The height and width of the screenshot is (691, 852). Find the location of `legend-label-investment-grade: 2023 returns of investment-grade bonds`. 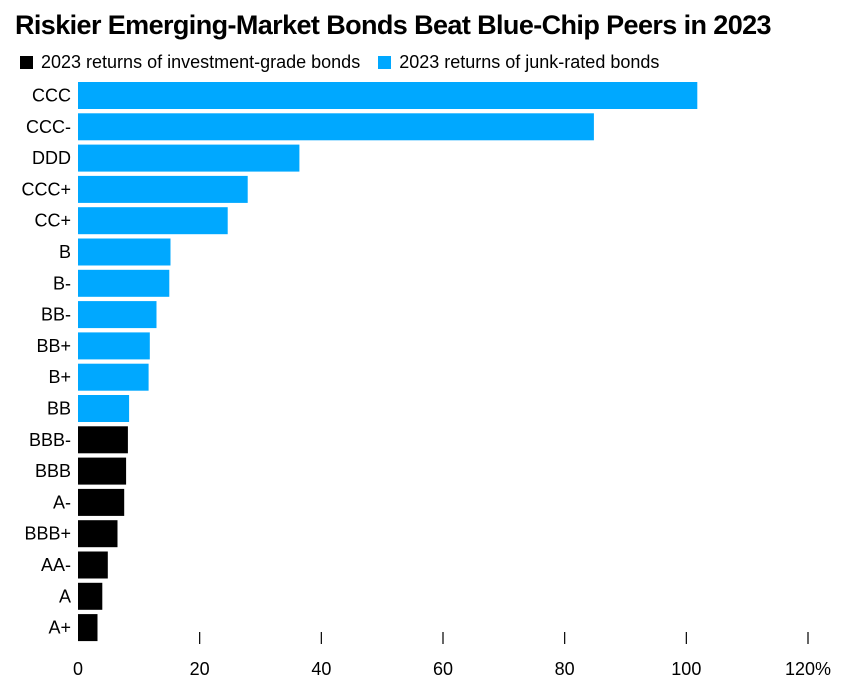

legend-label-investment-grade: 2023 returns of investment-grade bonds is located at coordinates (201, 62).